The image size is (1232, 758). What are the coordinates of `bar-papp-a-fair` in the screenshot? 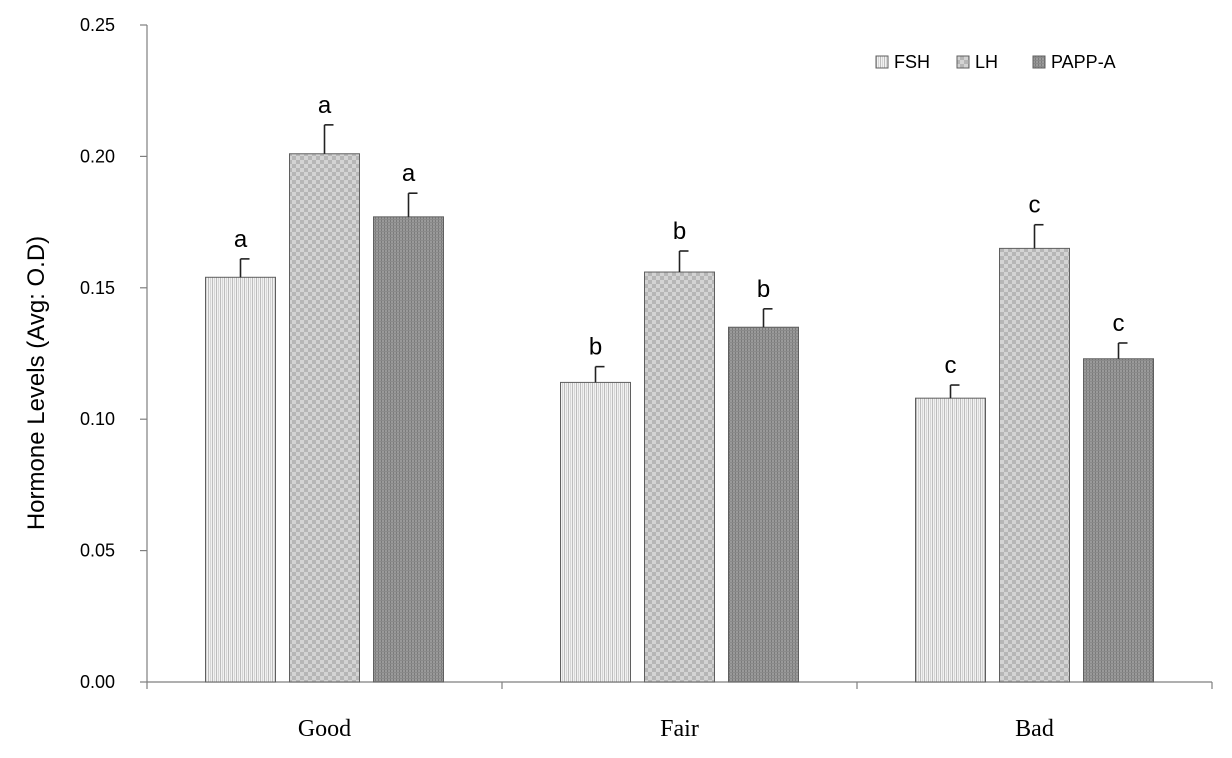 It's located at (763, 504).